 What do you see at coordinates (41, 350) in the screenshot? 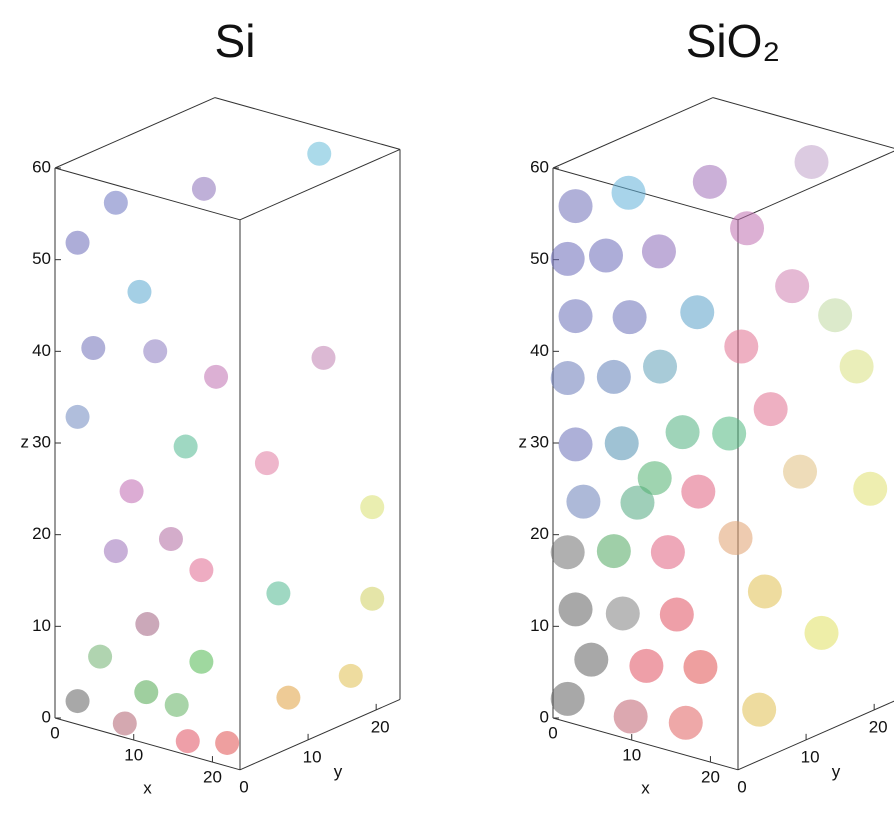
I see `z-tick-label: 40` at bounding box center [41, 350].